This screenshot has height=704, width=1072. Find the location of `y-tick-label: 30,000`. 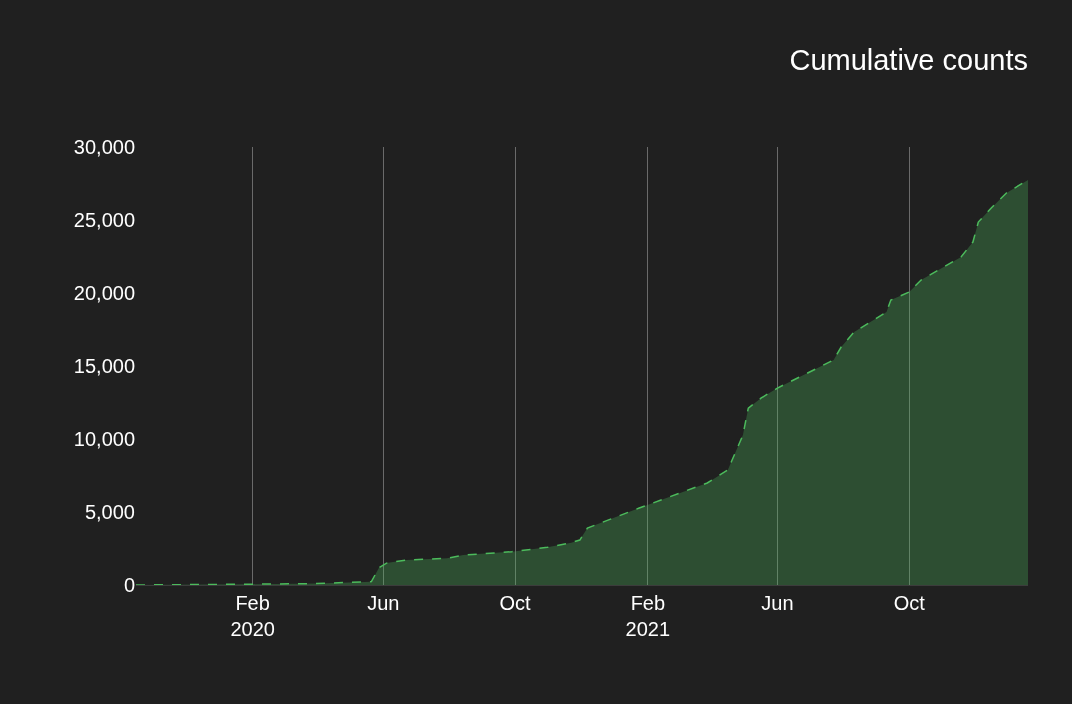

y-tick-label: 30,000 is located at coordinates (104, 147).